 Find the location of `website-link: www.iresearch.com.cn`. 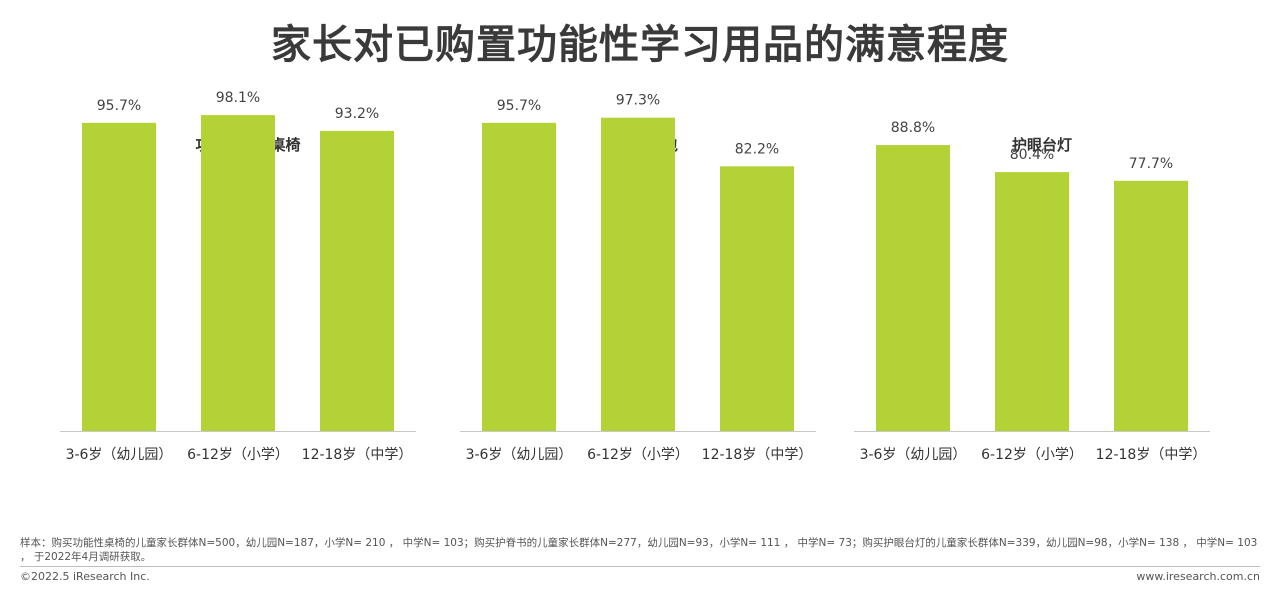

website-link: www.iresearch.com.cn is located at coordinates (1198, 576).